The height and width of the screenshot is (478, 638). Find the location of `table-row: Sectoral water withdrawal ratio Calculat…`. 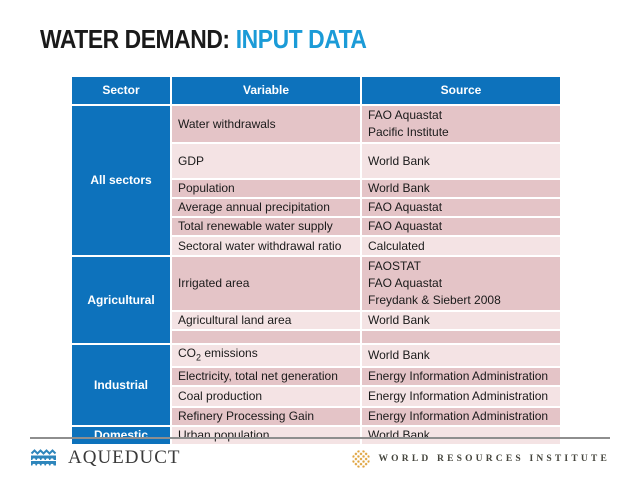

table-row: Sectoral water withdrawal ratio Calculat… is located at coordinates (316, 246).